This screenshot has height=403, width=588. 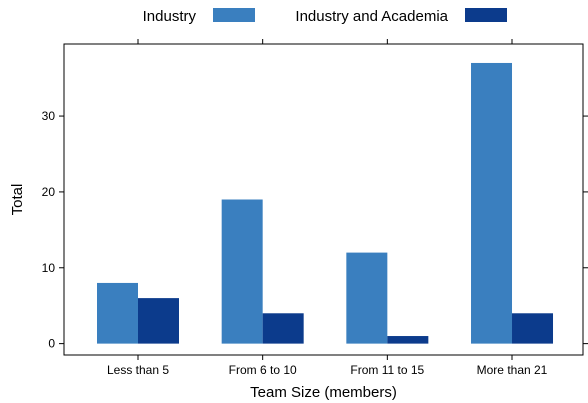 I want to click on x-tick-label-0: Less than 5, so click(x=138, y=370).